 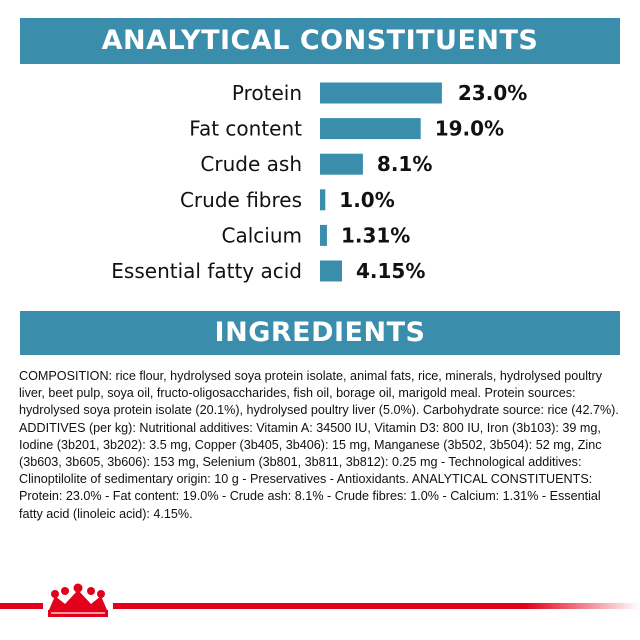 I want to click on crown-logo-icon, so click(x=78, y=601).